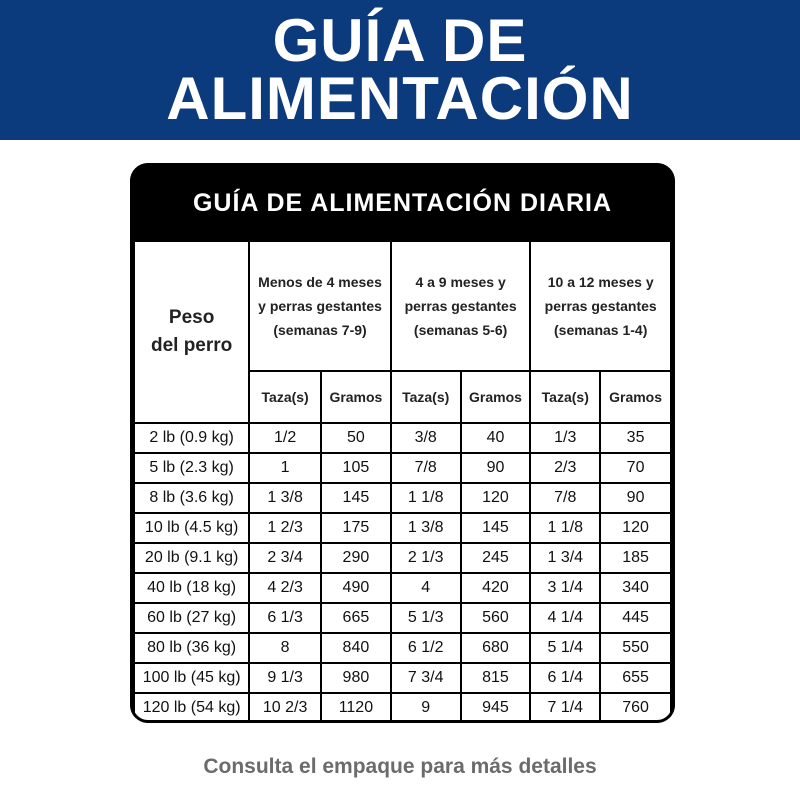 This screenshot has width=800, height=800. I want to click on table-row: 120 lb (54 kg) 10 2/3 1120 9 945 7 1/4 760, so click(402, 707).